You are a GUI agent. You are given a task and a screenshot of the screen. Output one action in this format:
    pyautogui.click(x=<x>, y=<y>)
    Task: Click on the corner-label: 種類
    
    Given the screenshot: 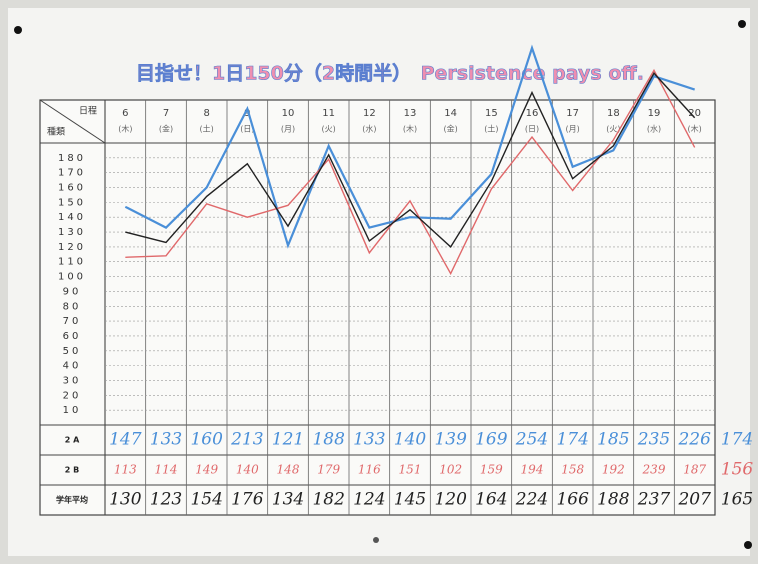 What is the action you would take?
    pyautogui.click(x=56, y=132)
    